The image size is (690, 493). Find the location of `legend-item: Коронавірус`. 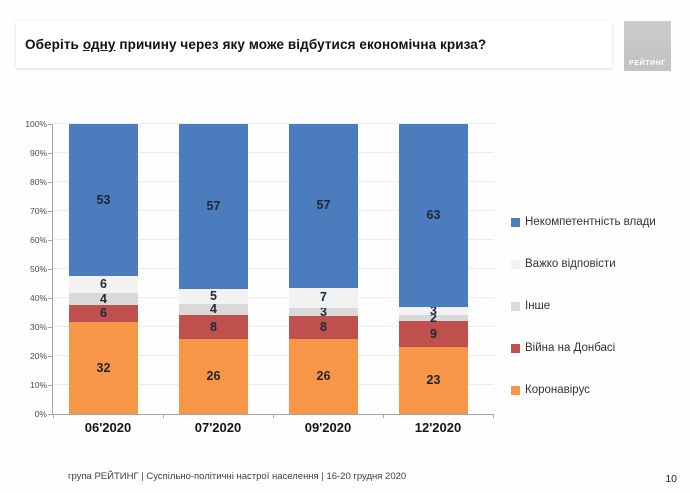

legend-item: Коронавірус is located at coordinates (583, 390).